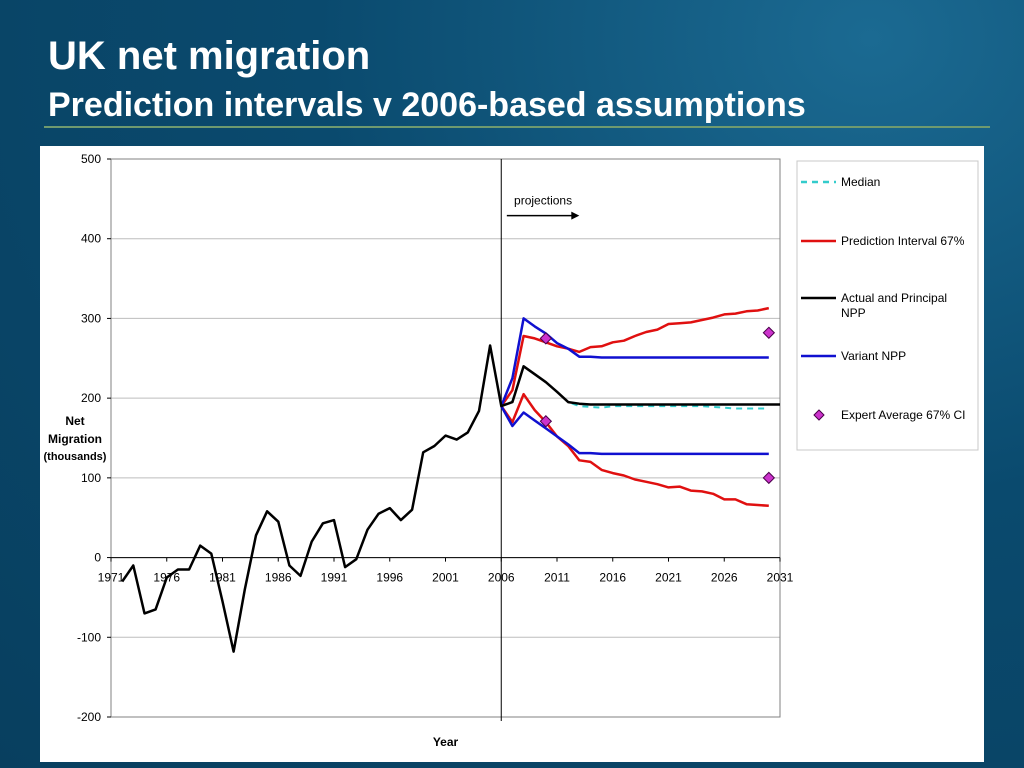 The height and width of the screenshot is (768, 1024). I want to click on y-tick-label: 200, so click(91, 398).